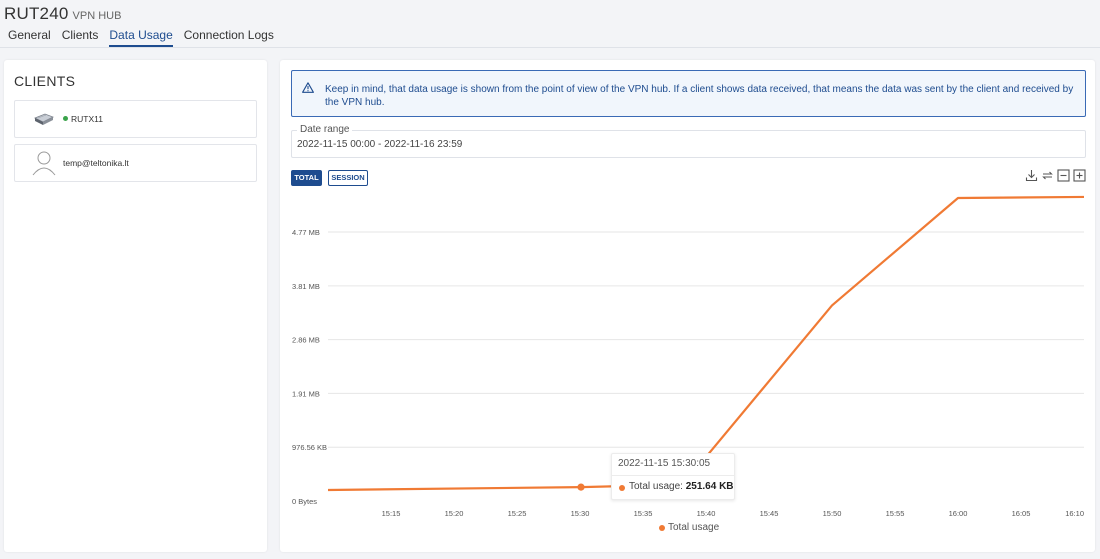 The image size is (1100, 559). What do you see at coordinates (1031, 175) in the screenshot?
I see `download-icon` at bounding box center [1031, 175].